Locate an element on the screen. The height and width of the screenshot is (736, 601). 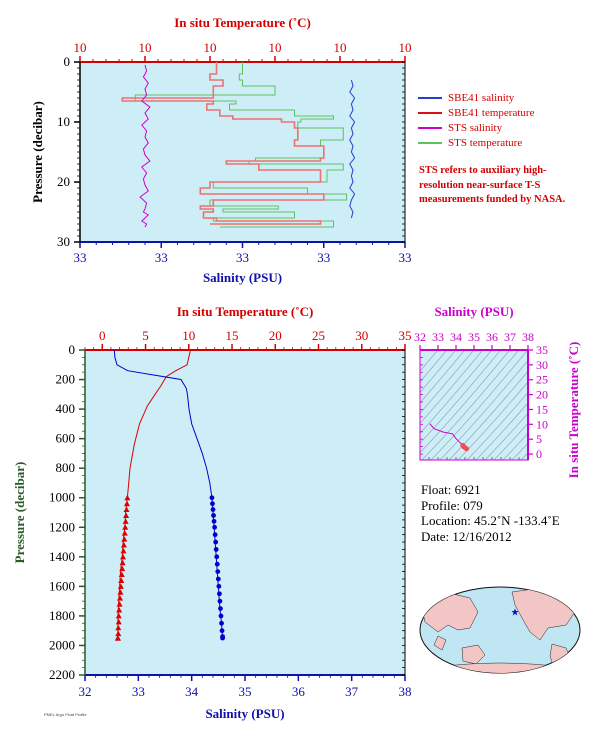
float-location: Location: 45.2˚N -133.4˚E is located at coordinates (490, 520).